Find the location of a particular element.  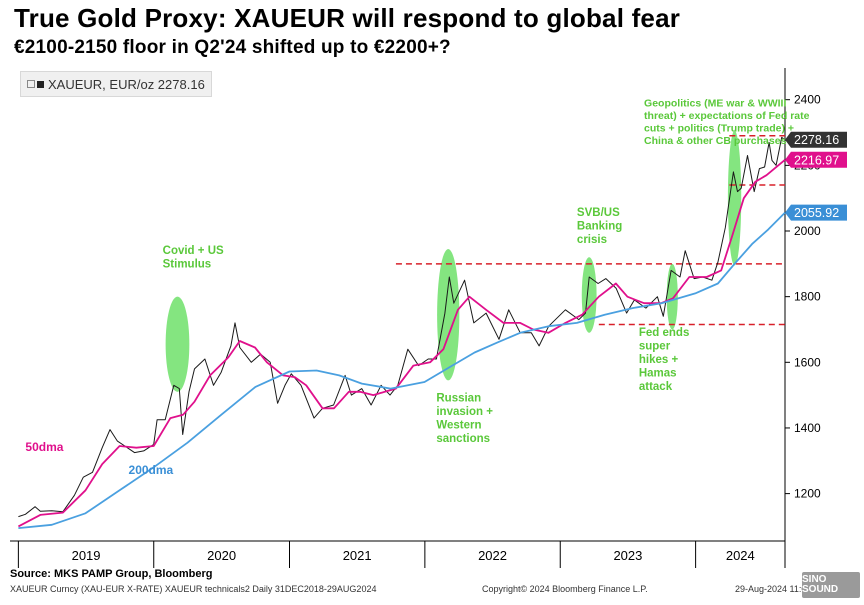

annotation-line: Russian is located at coordinates (458, 399).